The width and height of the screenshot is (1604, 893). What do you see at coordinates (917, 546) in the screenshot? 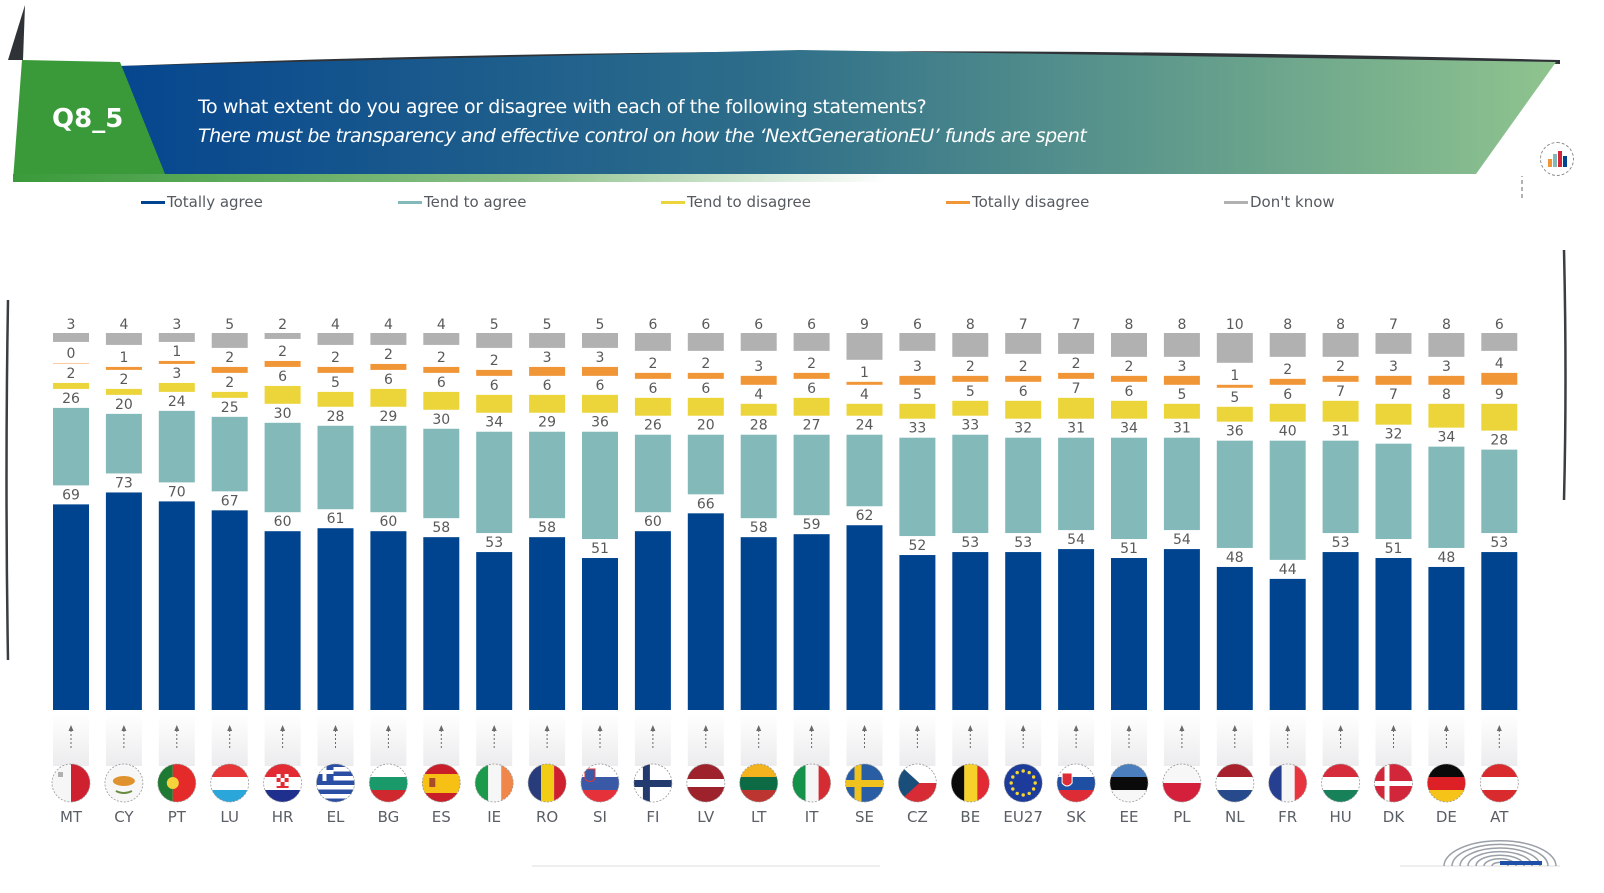
I see `label-totally-agree: 52` at bounding box center [917, 546].